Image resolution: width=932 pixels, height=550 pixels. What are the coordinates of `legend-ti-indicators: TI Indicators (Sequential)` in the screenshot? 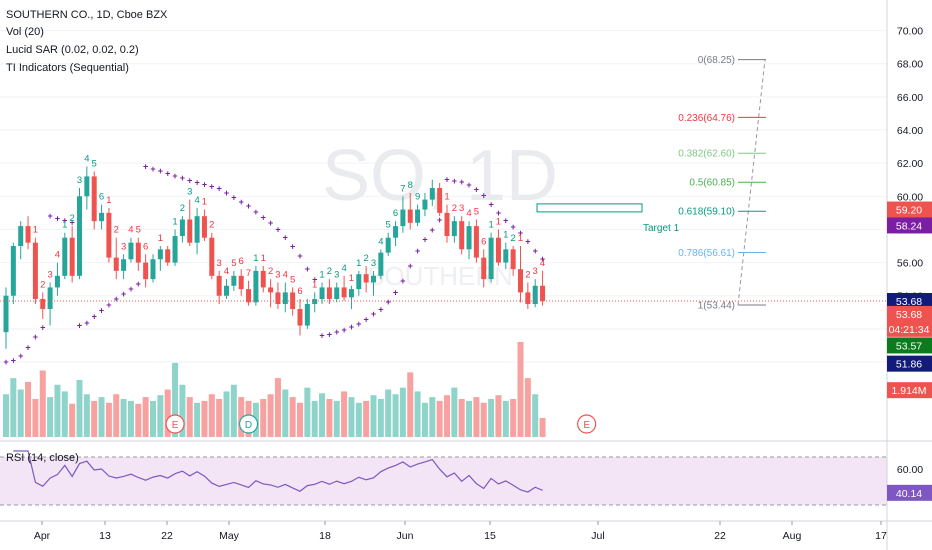 It's located at (67, 68).